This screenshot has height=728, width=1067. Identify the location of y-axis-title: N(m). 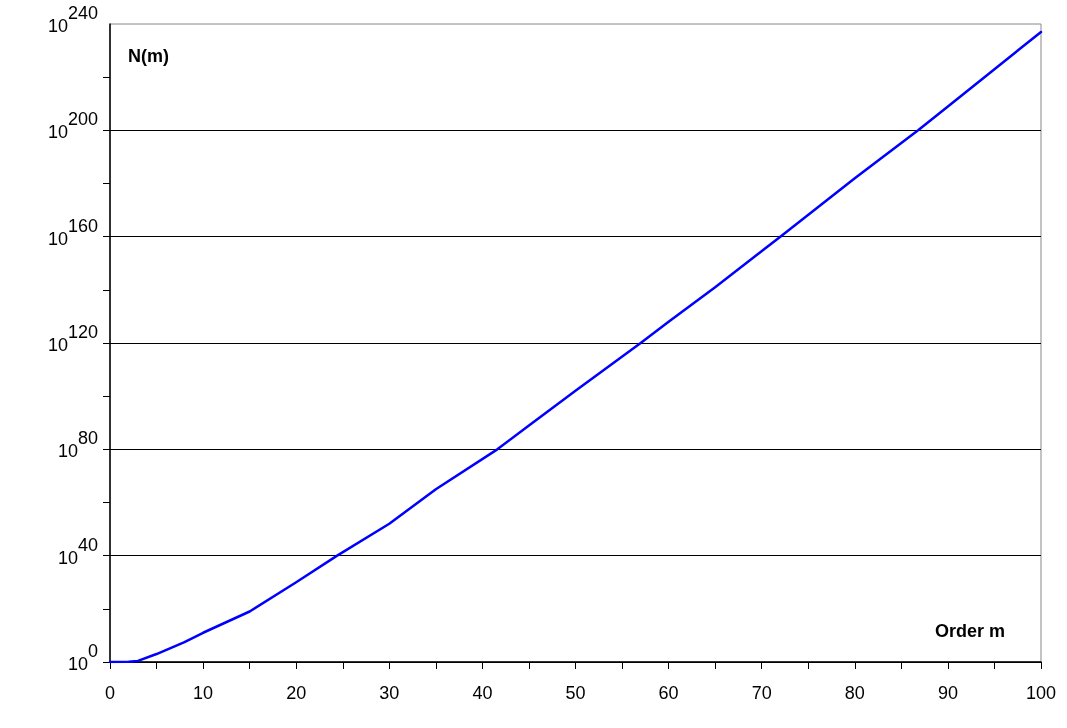
(148, 56).